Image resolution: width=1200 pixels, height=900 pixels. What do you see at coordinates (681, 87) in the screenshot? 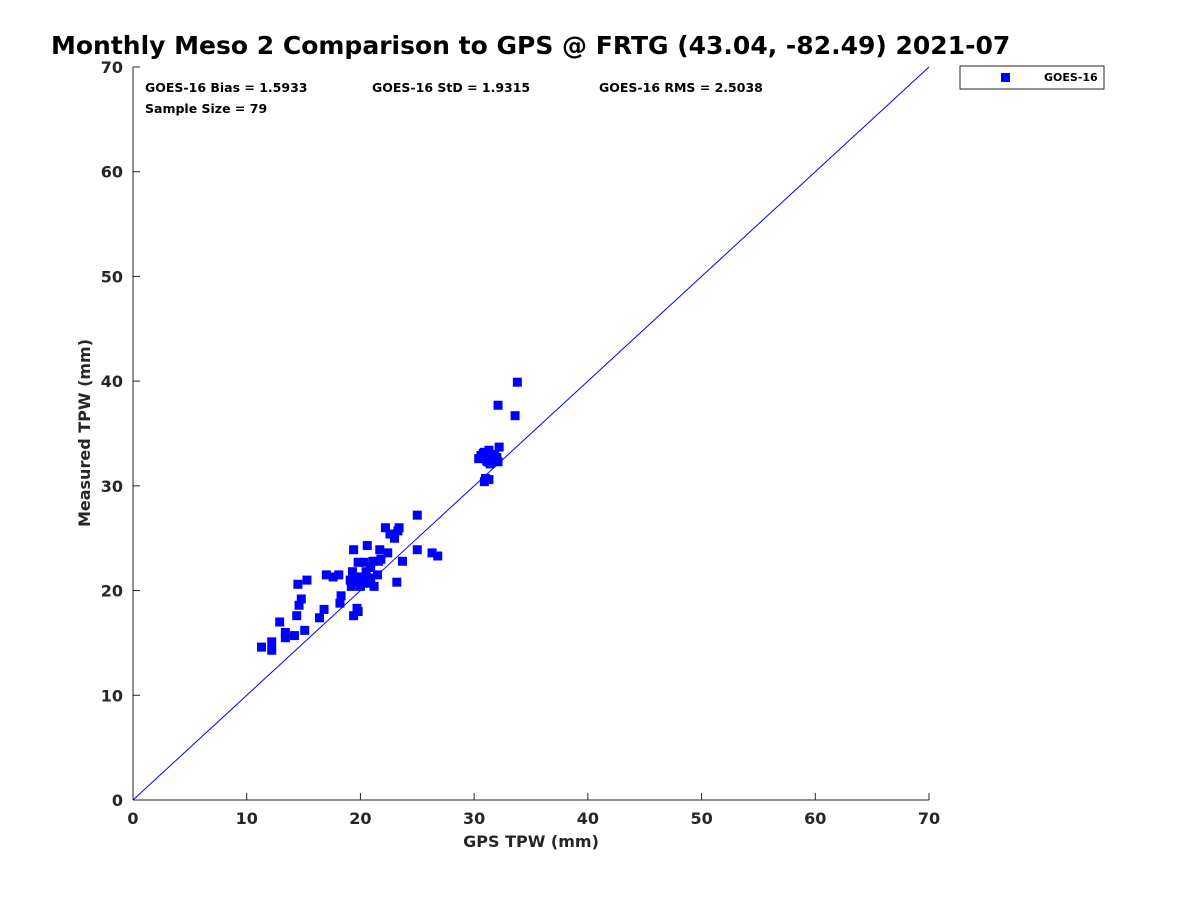
I see `rms-stat: GOES-16 RMS = 2.5038` at bounding box center [681, 87].